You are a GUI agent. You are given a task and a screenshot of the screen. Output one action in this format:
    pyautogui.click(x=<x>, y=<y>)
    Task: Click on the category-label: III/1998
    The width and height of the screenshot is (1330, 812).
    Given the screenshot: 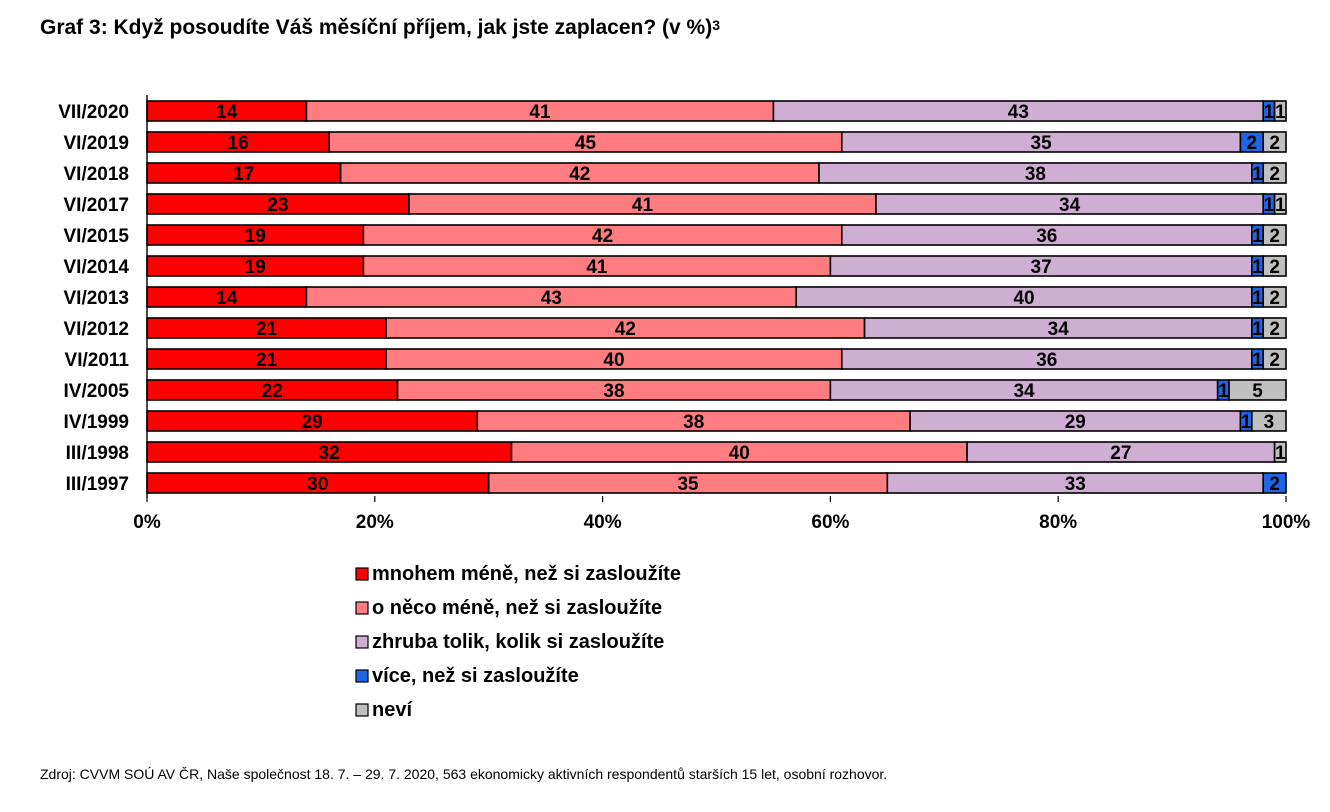 What is the action you would take?
    pyautogui.click(x=97, y=453)
    